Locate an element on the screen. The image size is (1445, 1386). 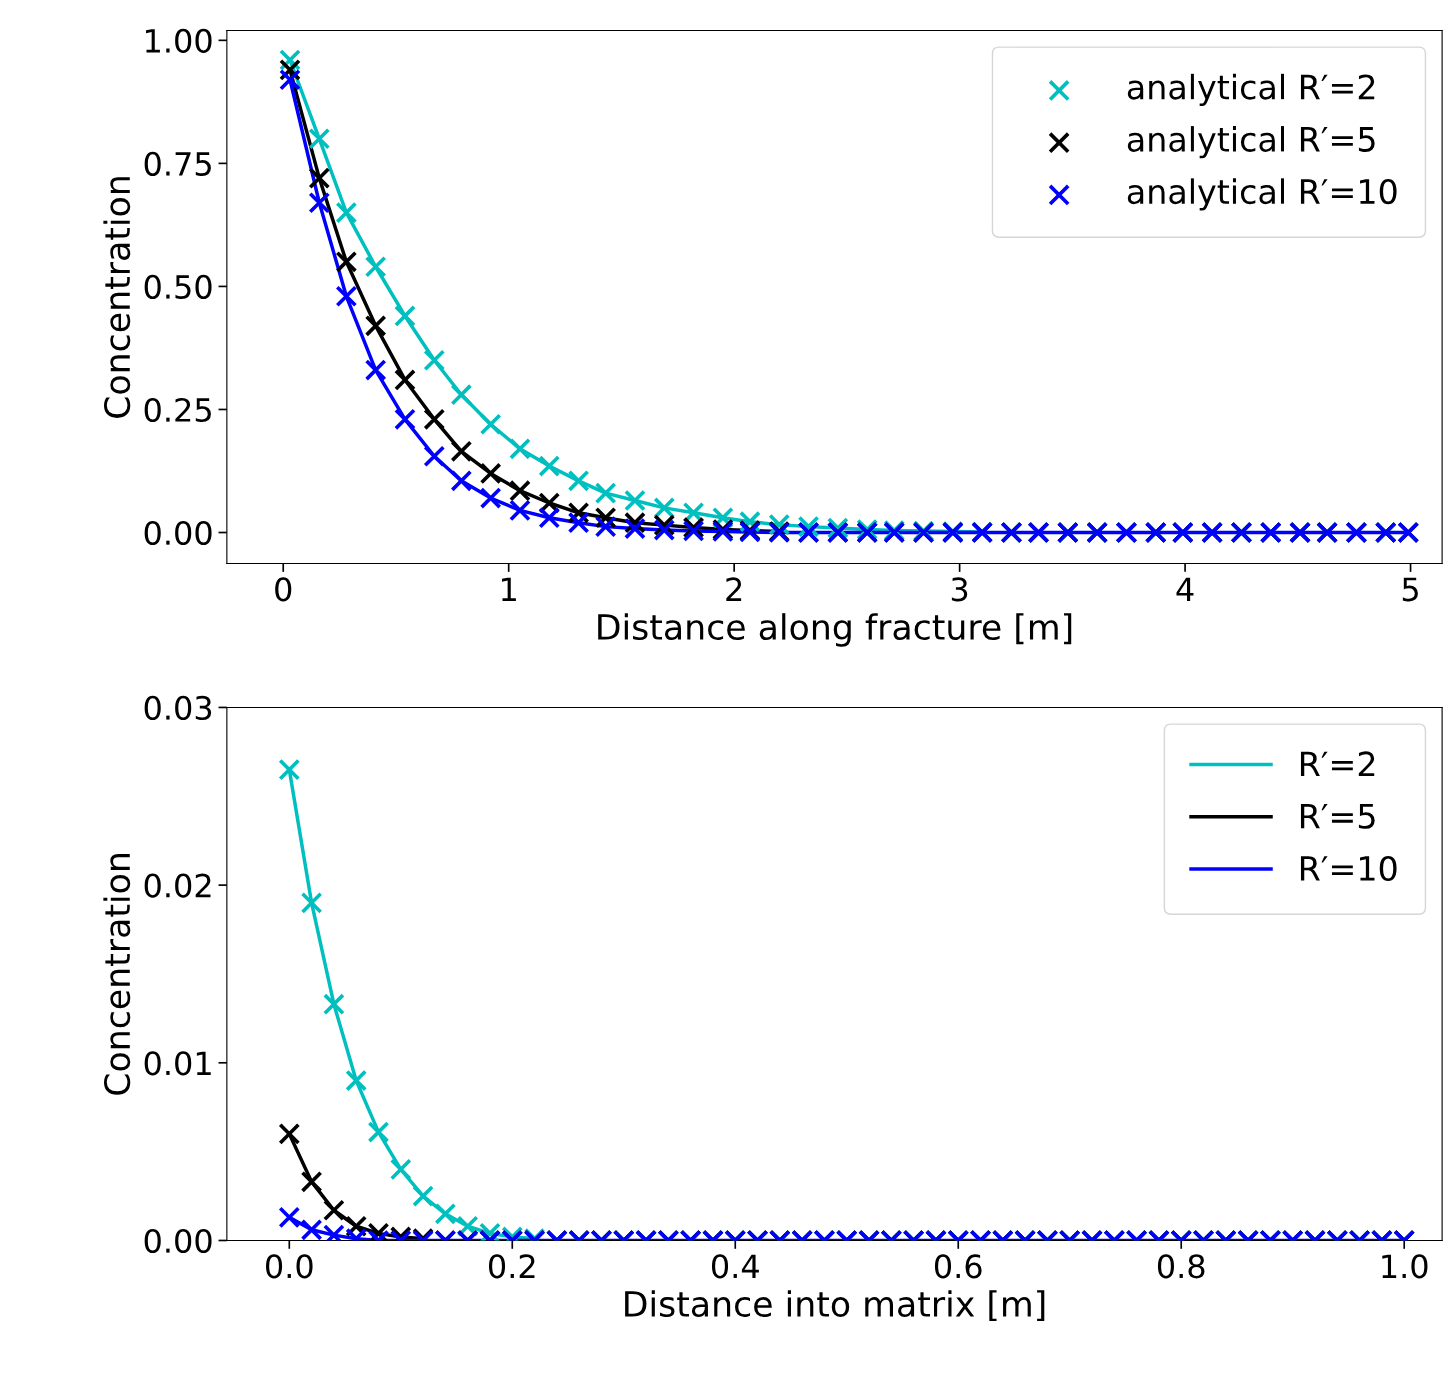
x-tick-label: 1.0 is located at coordinates (1405, 1266).